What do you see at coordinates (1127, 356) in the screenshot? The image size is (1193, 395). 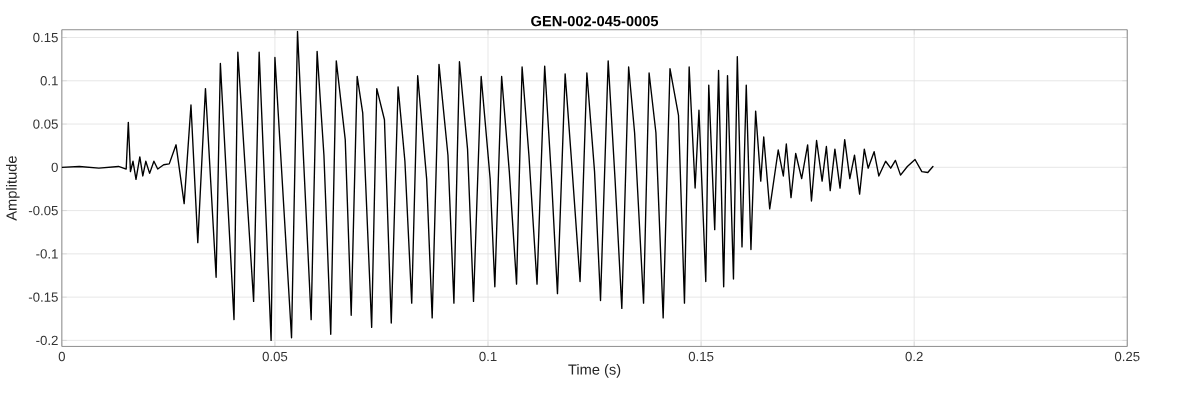 I see `x-tick-label: 0.25` at bounding box center [1127, 356].